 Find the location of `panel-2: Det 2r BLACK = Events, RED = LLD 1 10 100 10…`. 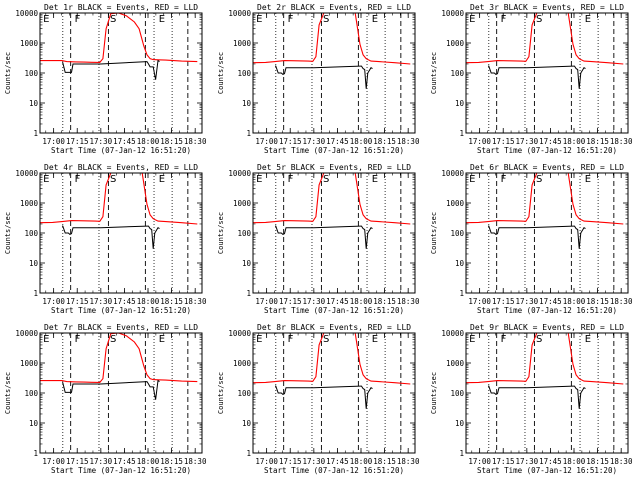

panel-2: Det 2r BLACK = Events, RED = LLD 1 10 100 10… is located at coordinates (318, 79).